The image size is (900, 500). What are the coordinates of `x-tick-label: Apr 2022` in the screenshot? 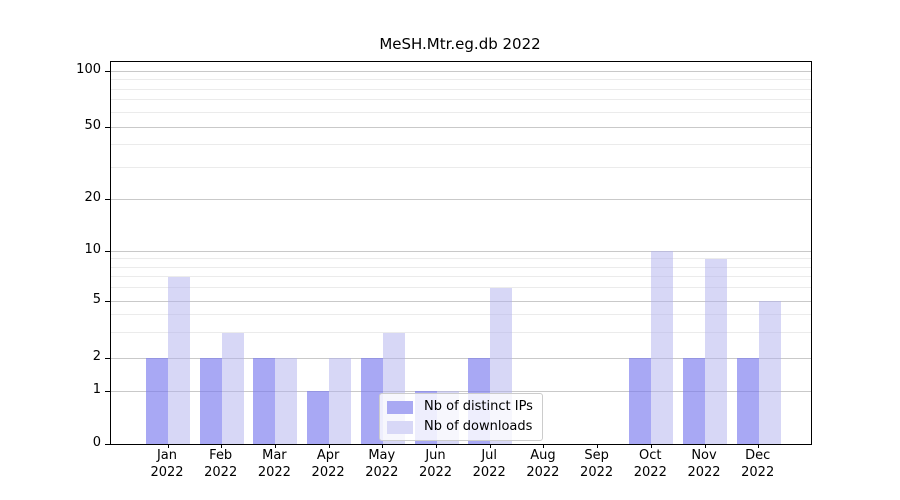 It's located at (328, 464).